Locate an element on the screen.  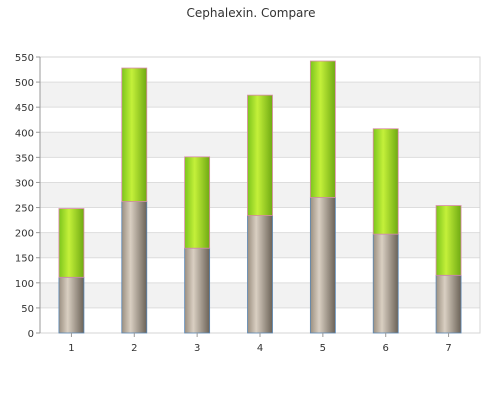
y-tick-label: 50 is located at coordinates (27, 309).